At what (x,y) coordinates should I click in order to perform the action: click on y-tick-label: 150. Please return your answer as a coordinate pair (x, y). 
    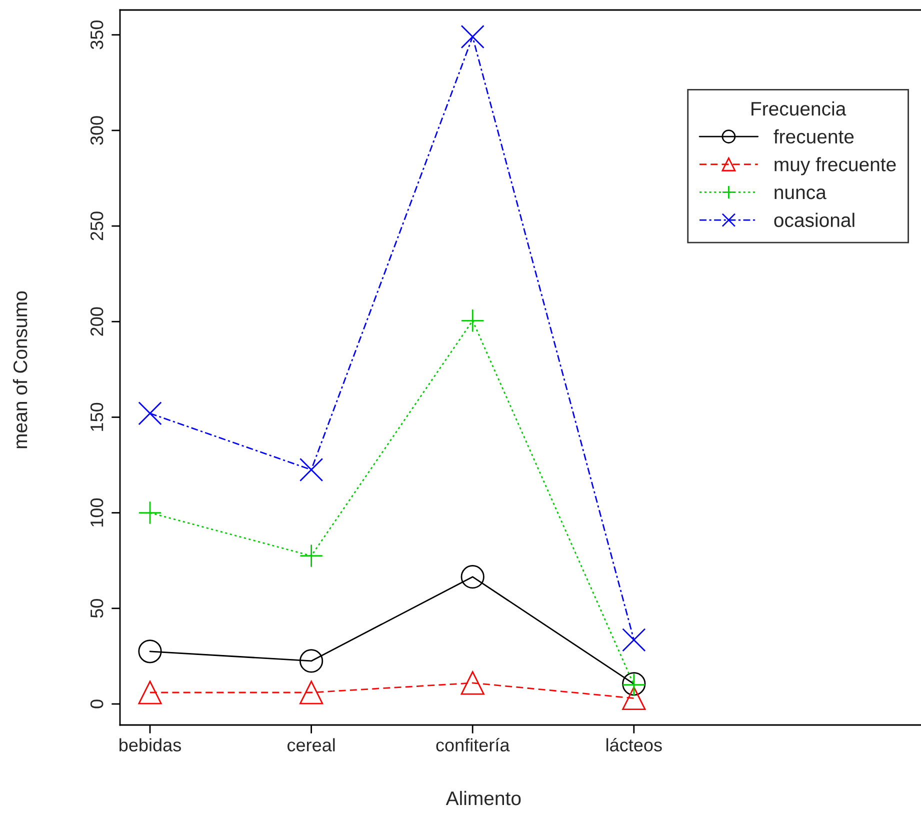
    Looking at the image, I should click on (97, 416).